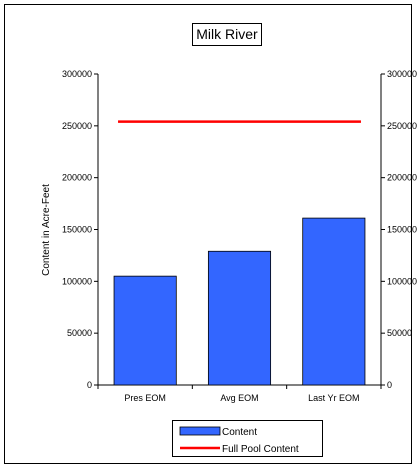 The height and width of the screenshot is (468, 417). I want to click on chart-title: Milk River, so click(227, 34).